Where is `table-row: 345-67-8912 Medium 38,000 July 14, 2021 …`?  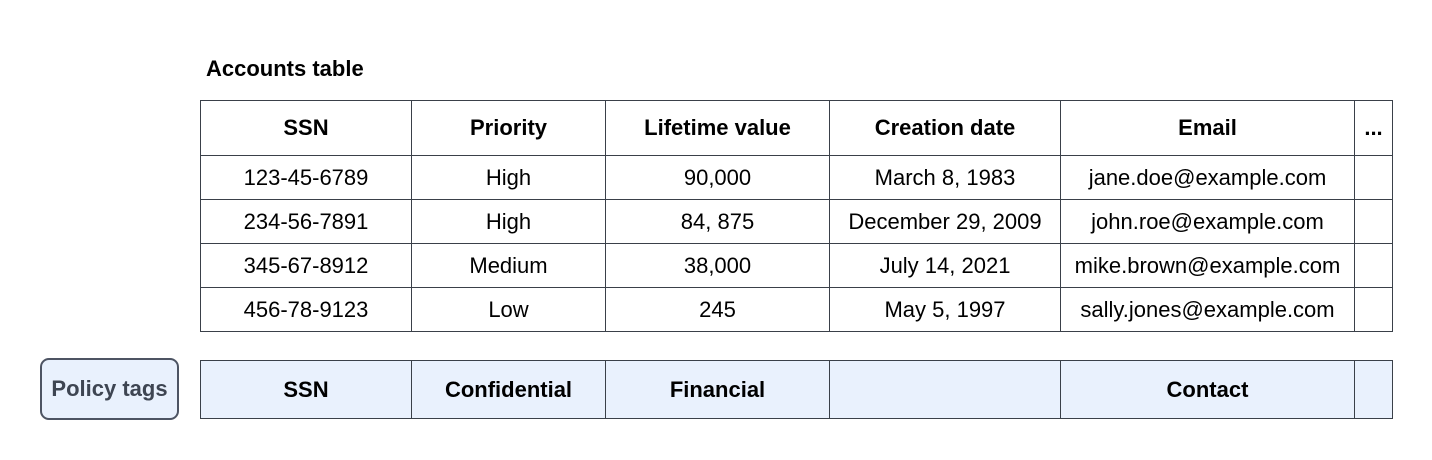 table-row: 345-67-8912 Medium 38,000 July 14, 2021 … is located at coordinates (796, 265).